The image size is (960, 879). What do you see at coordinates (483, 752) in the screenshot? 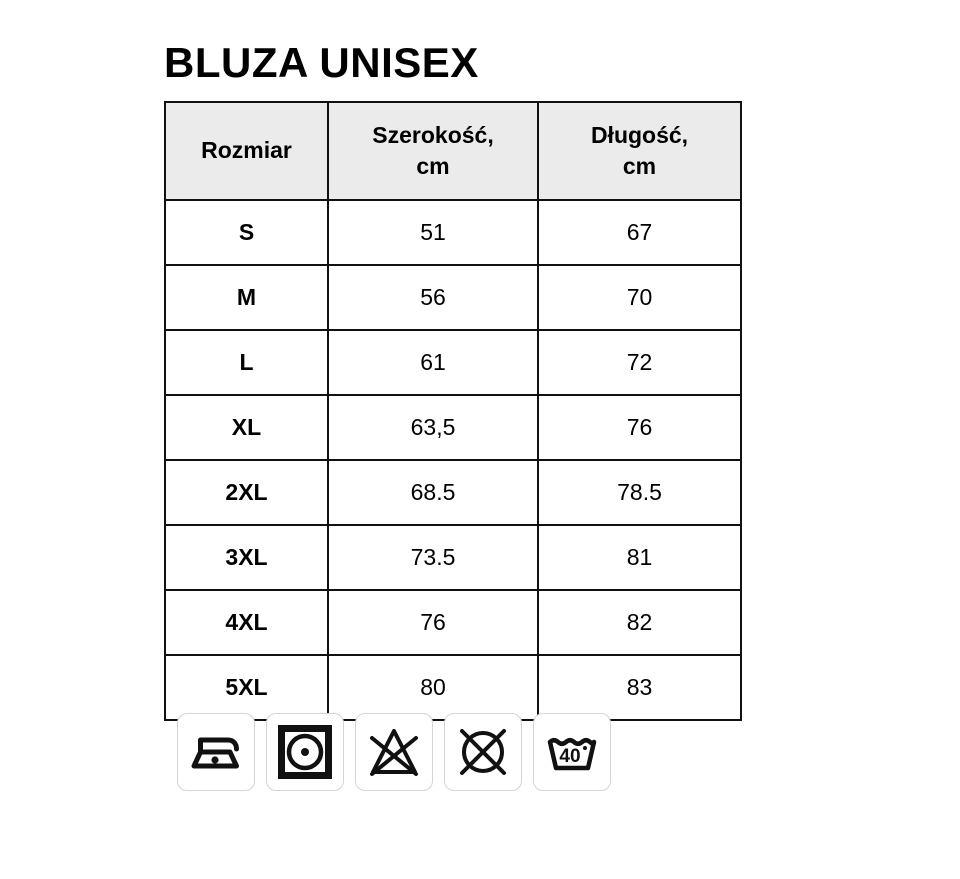
I see `do-not-dry-clean-icon` at bounding box center [483, 752].